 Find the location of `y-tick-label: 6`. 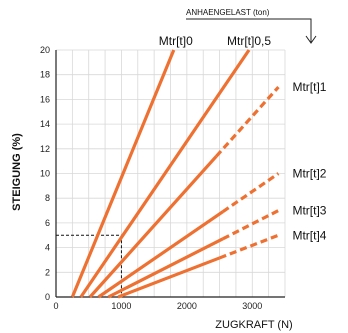

y-tick-label: 6 is located at coordinates (47, 223).